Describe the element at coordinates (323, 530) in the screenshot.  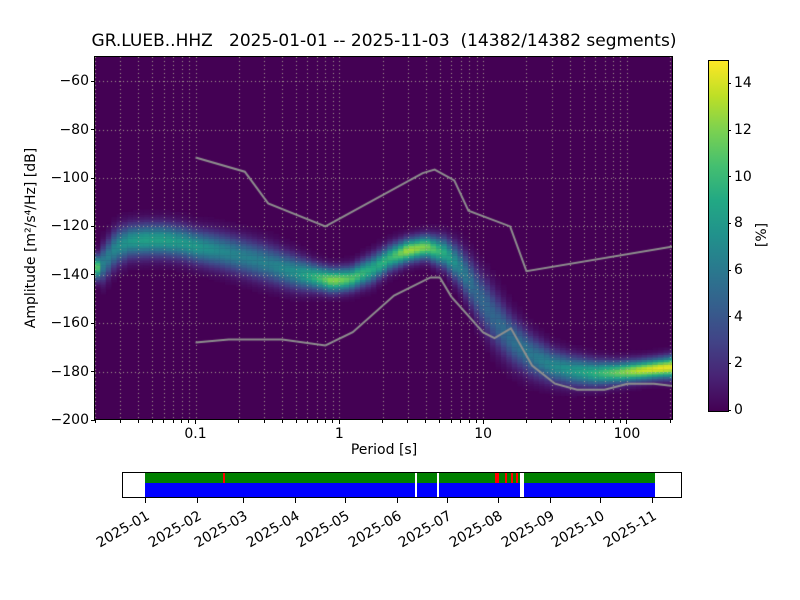
I see `month-label: 2025-05` at that location.